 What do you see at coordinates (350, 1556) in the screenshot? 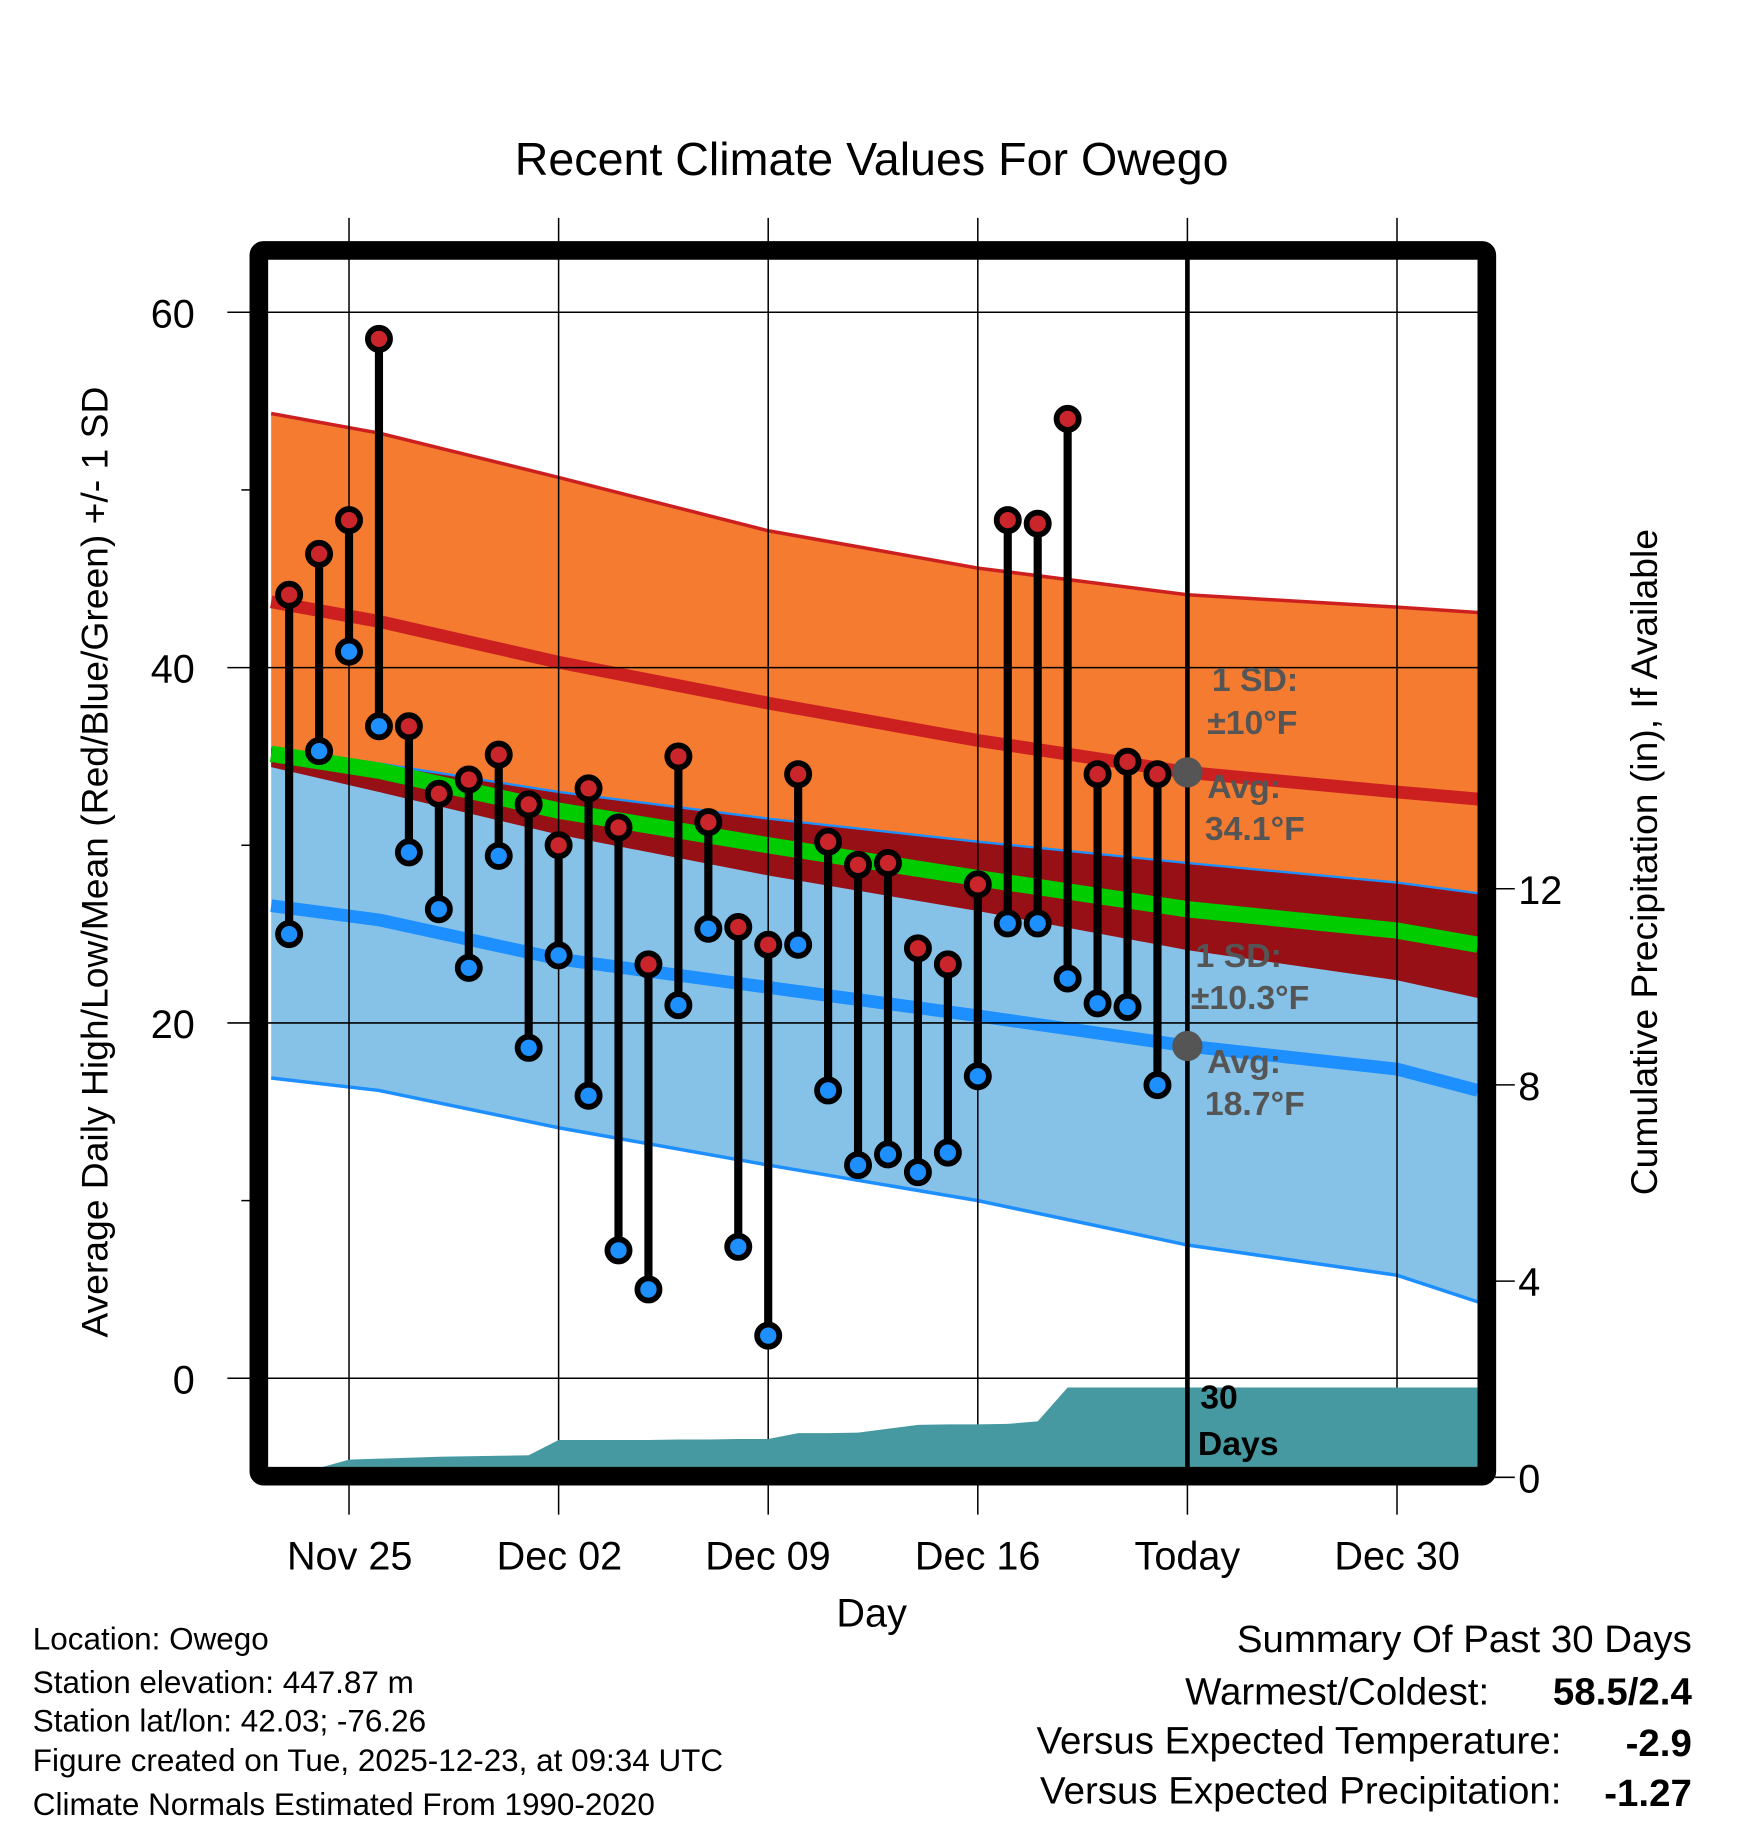
I see `x-tick-label: Nov 25` at bounding box center [350, 1556].